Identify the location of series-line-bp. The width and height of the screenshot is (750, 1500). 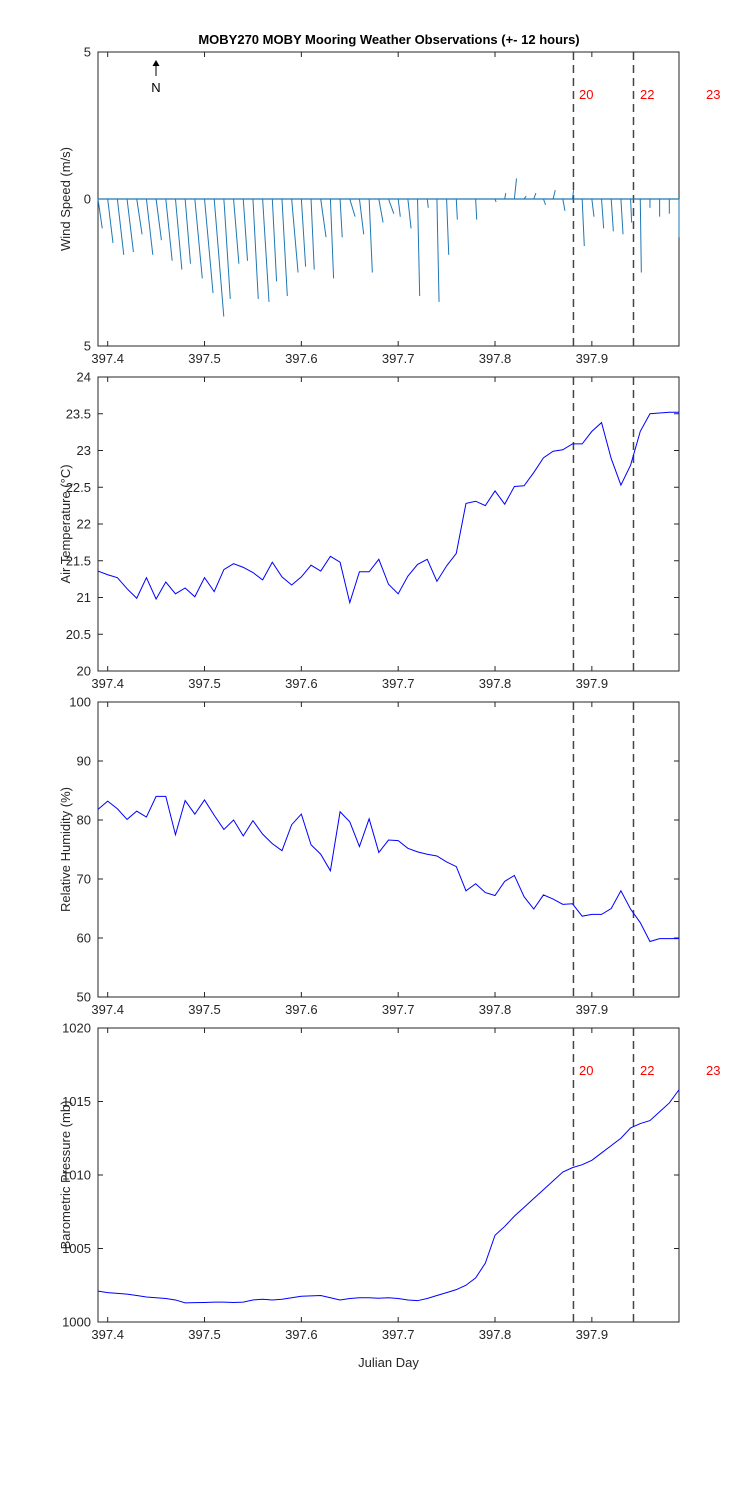
(388, 1196).